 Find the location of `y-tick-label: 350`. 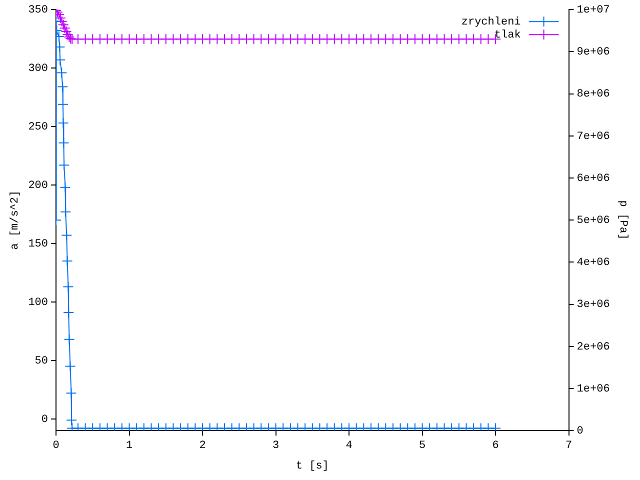

y-tick-label: 350 is located at coordinates (38, 10).